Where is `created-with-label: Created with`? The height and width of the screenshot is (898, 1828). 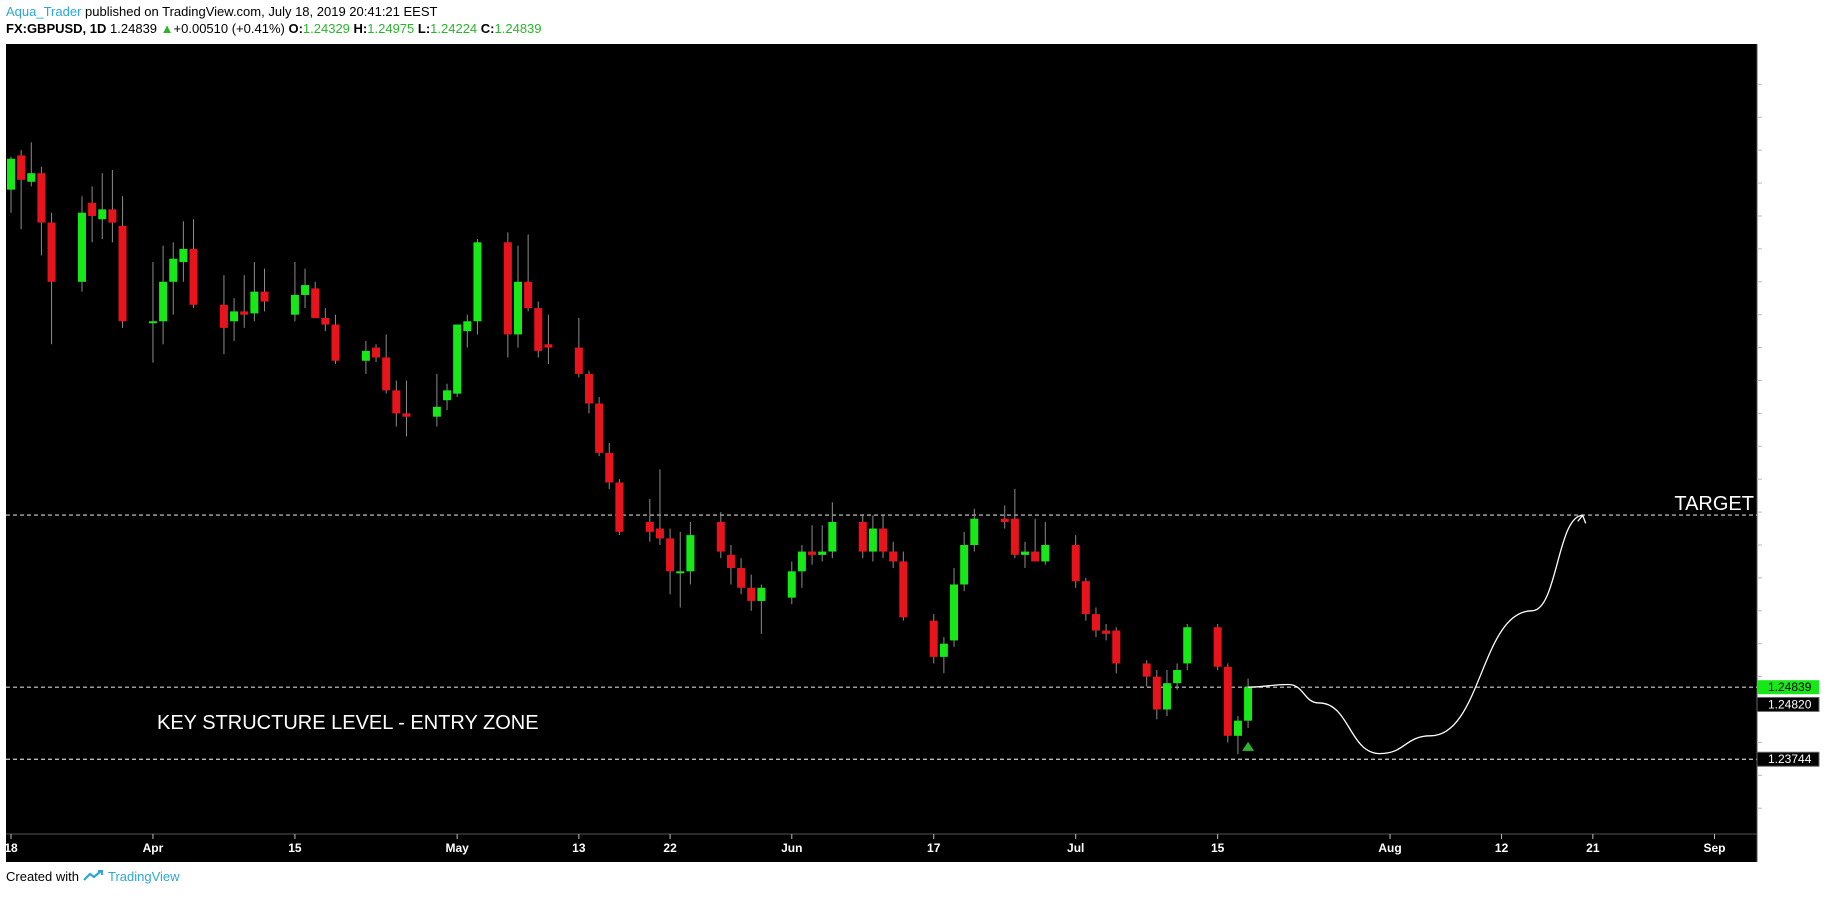
created-with-label: Created with is located at coordinates (42, 876).